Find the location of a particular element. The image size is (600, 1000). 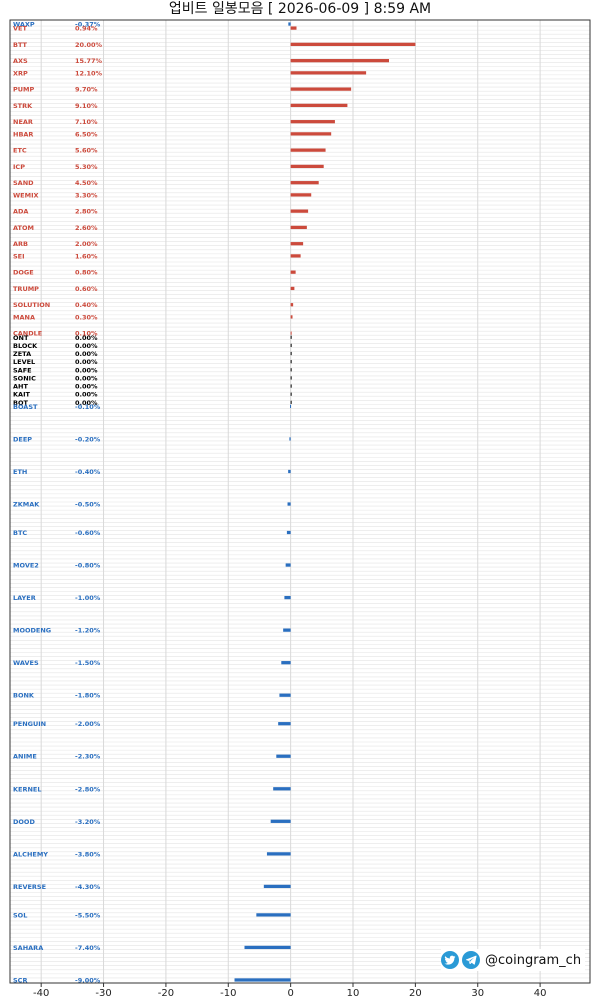

row-label-name: ETH is located at coordinates (20, 472).